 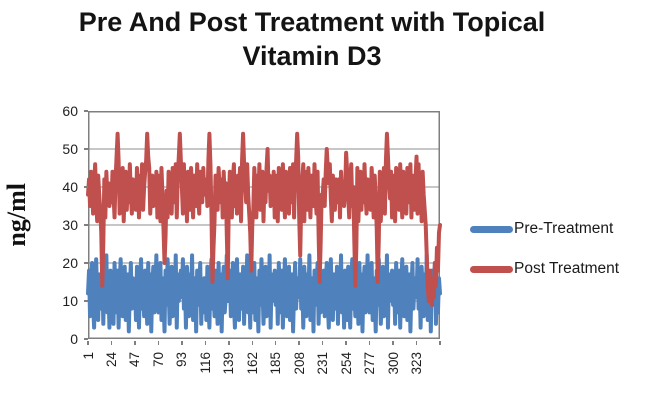 What do you see at coordinates (70, 225) in the screenshot?
I see `y-tick-label: 30` at bounding box center [70, 225].